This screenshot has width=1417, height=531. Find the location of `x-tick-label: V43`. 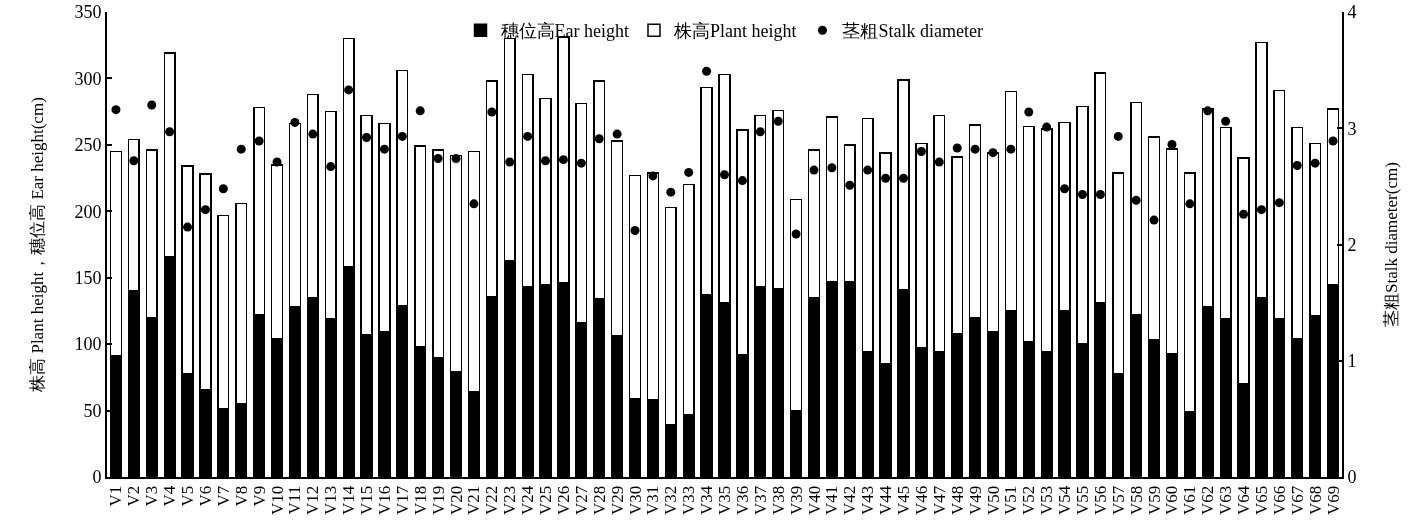

x-tick-label: V43 is located at coordinates (868, 500).